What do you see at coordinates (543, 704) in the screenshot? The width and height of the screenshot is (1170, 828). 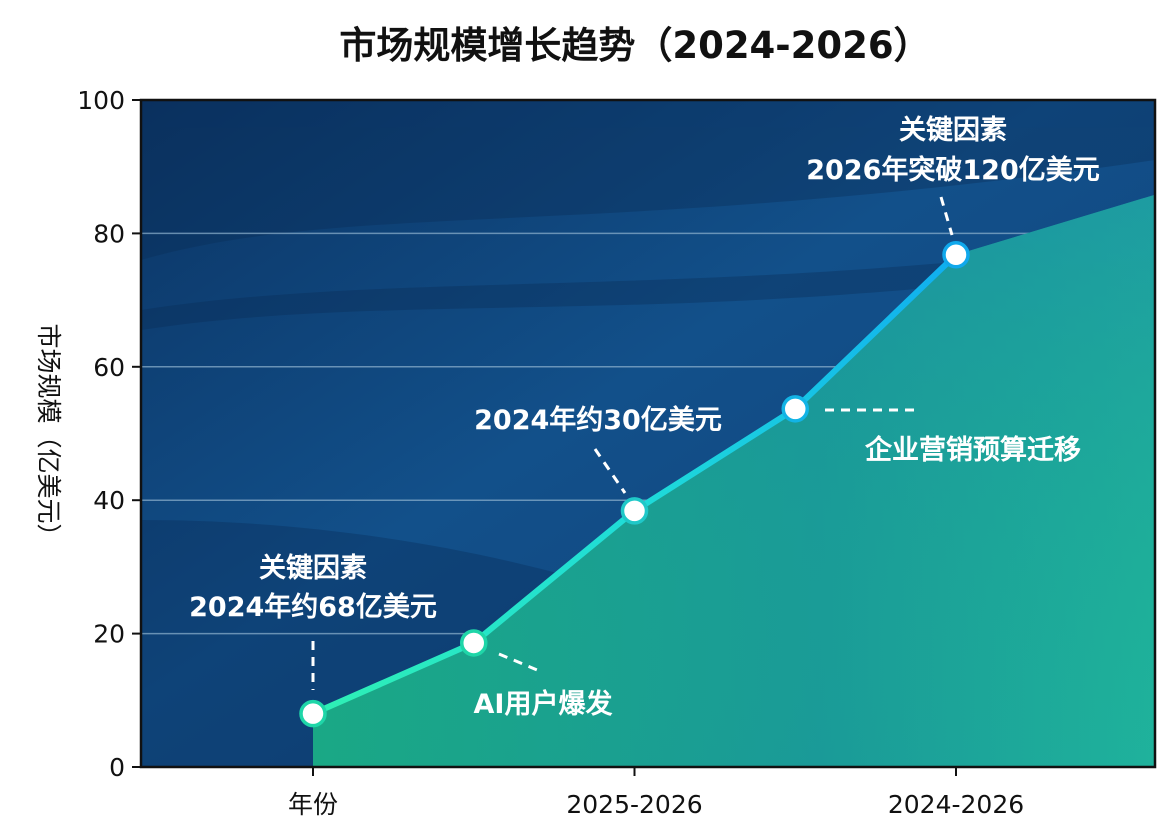 I see `annotation-text: AI用户爆发` at bounding box center [543, 704].